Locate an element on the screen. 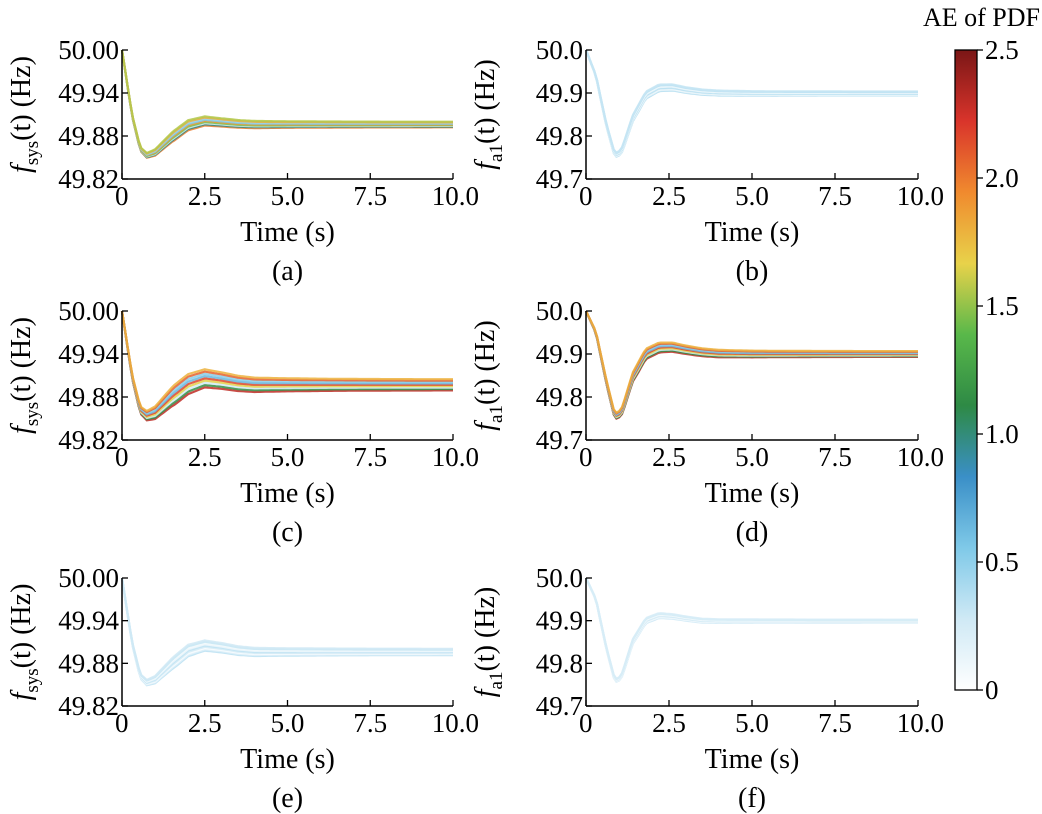  colorbar-tick-label: 1.0 is located at coordinates (1002, 434).